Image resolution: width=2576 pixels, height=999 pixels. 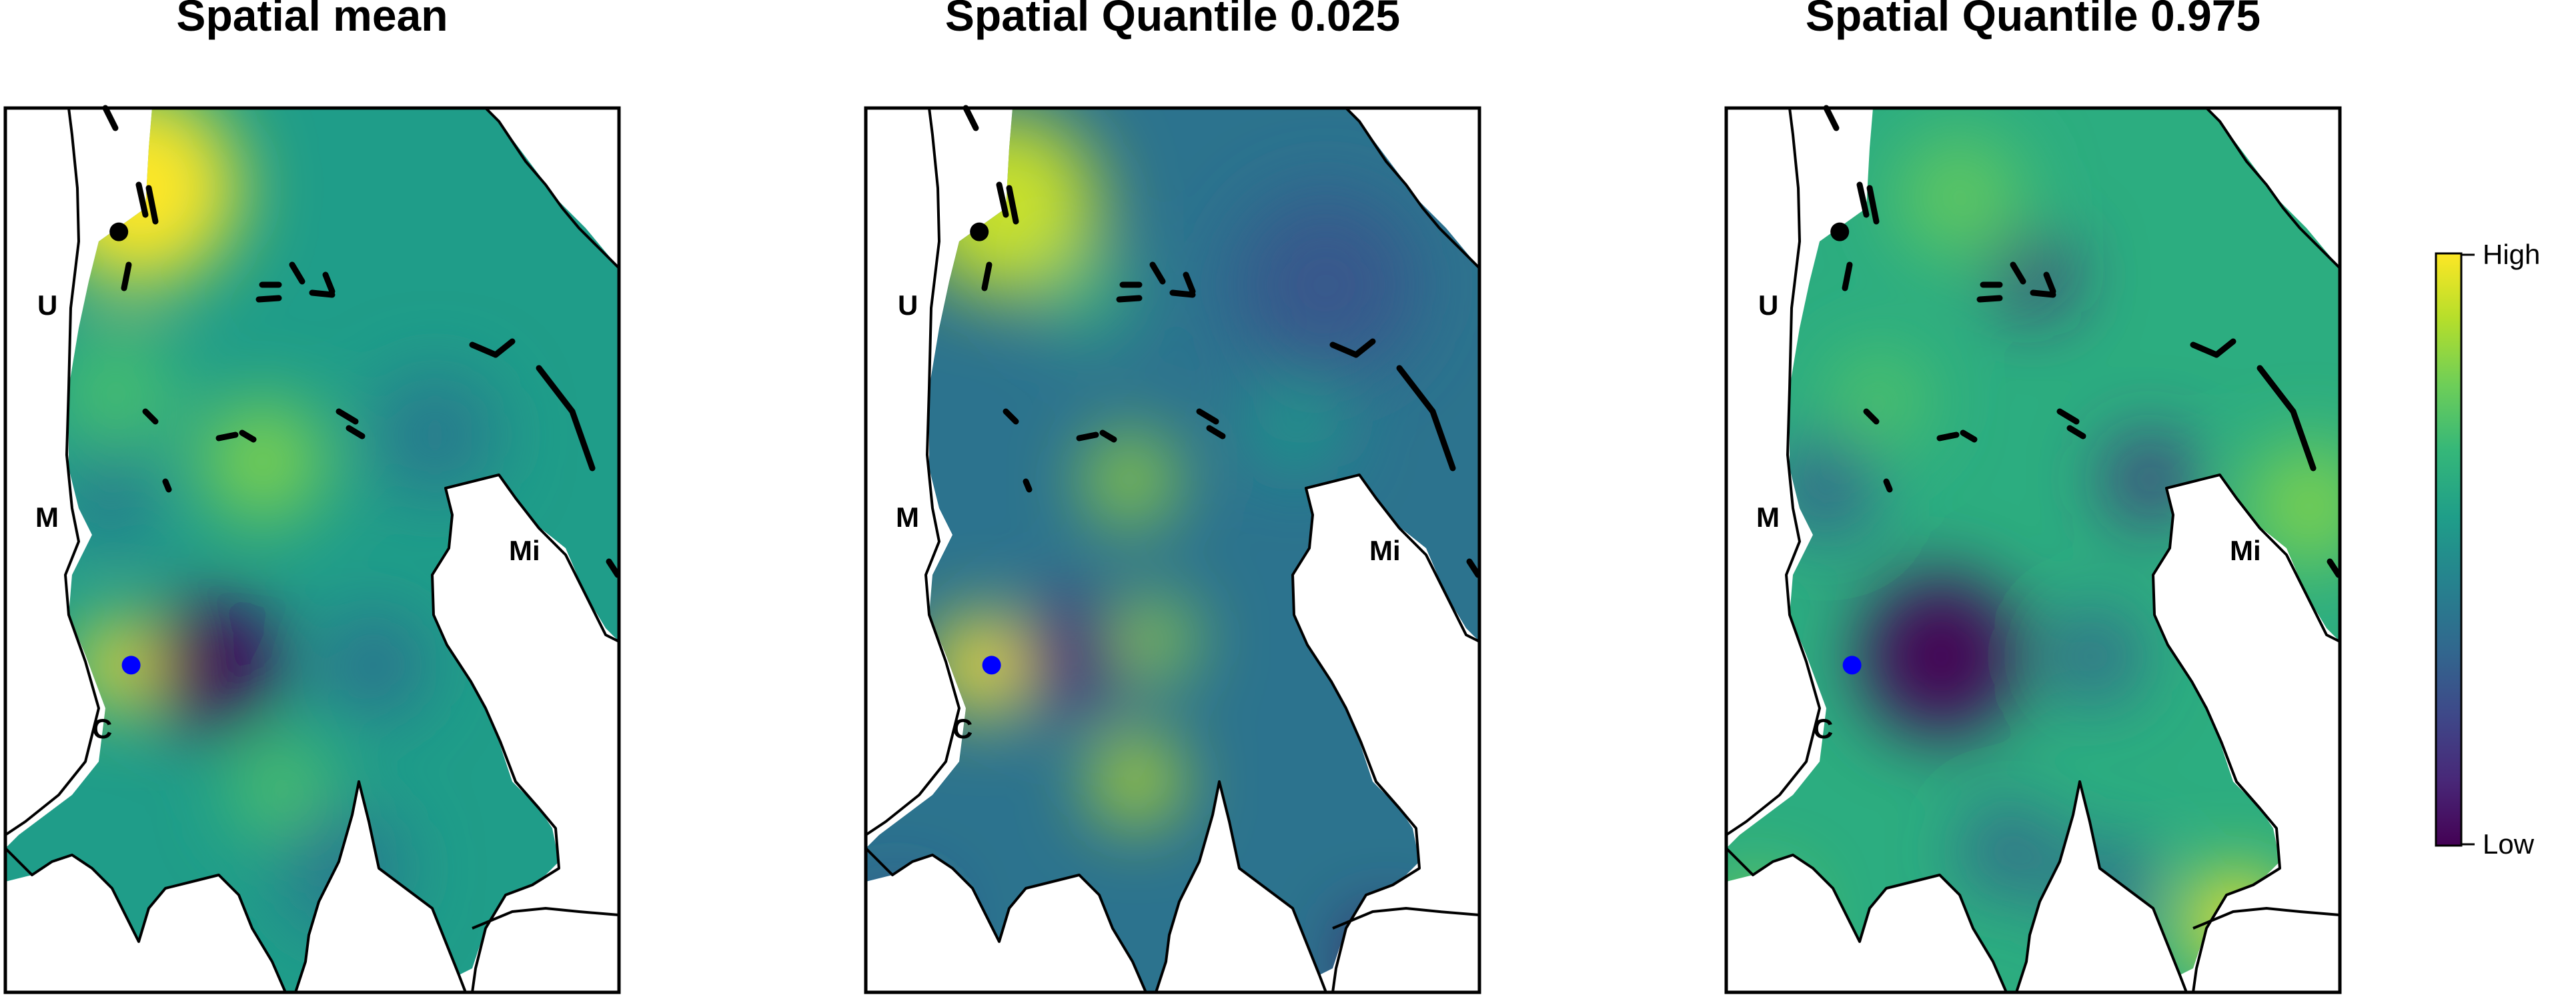 I want to click on legend-color-bar, so click(x=2449, y=549).